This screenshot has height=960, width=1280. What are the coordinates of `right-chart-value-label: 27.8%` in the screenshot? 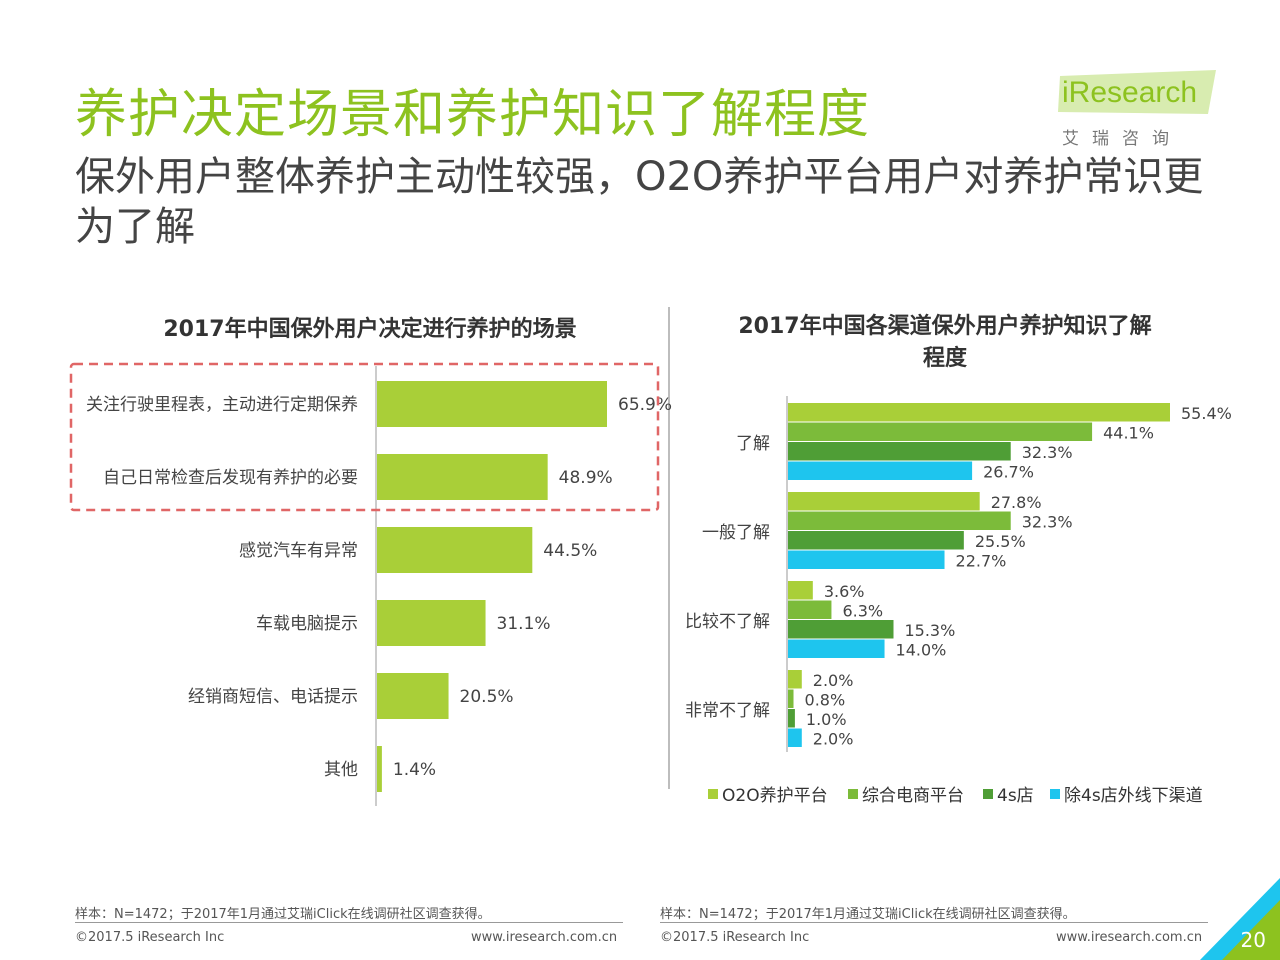 It's located at (1016, 502).